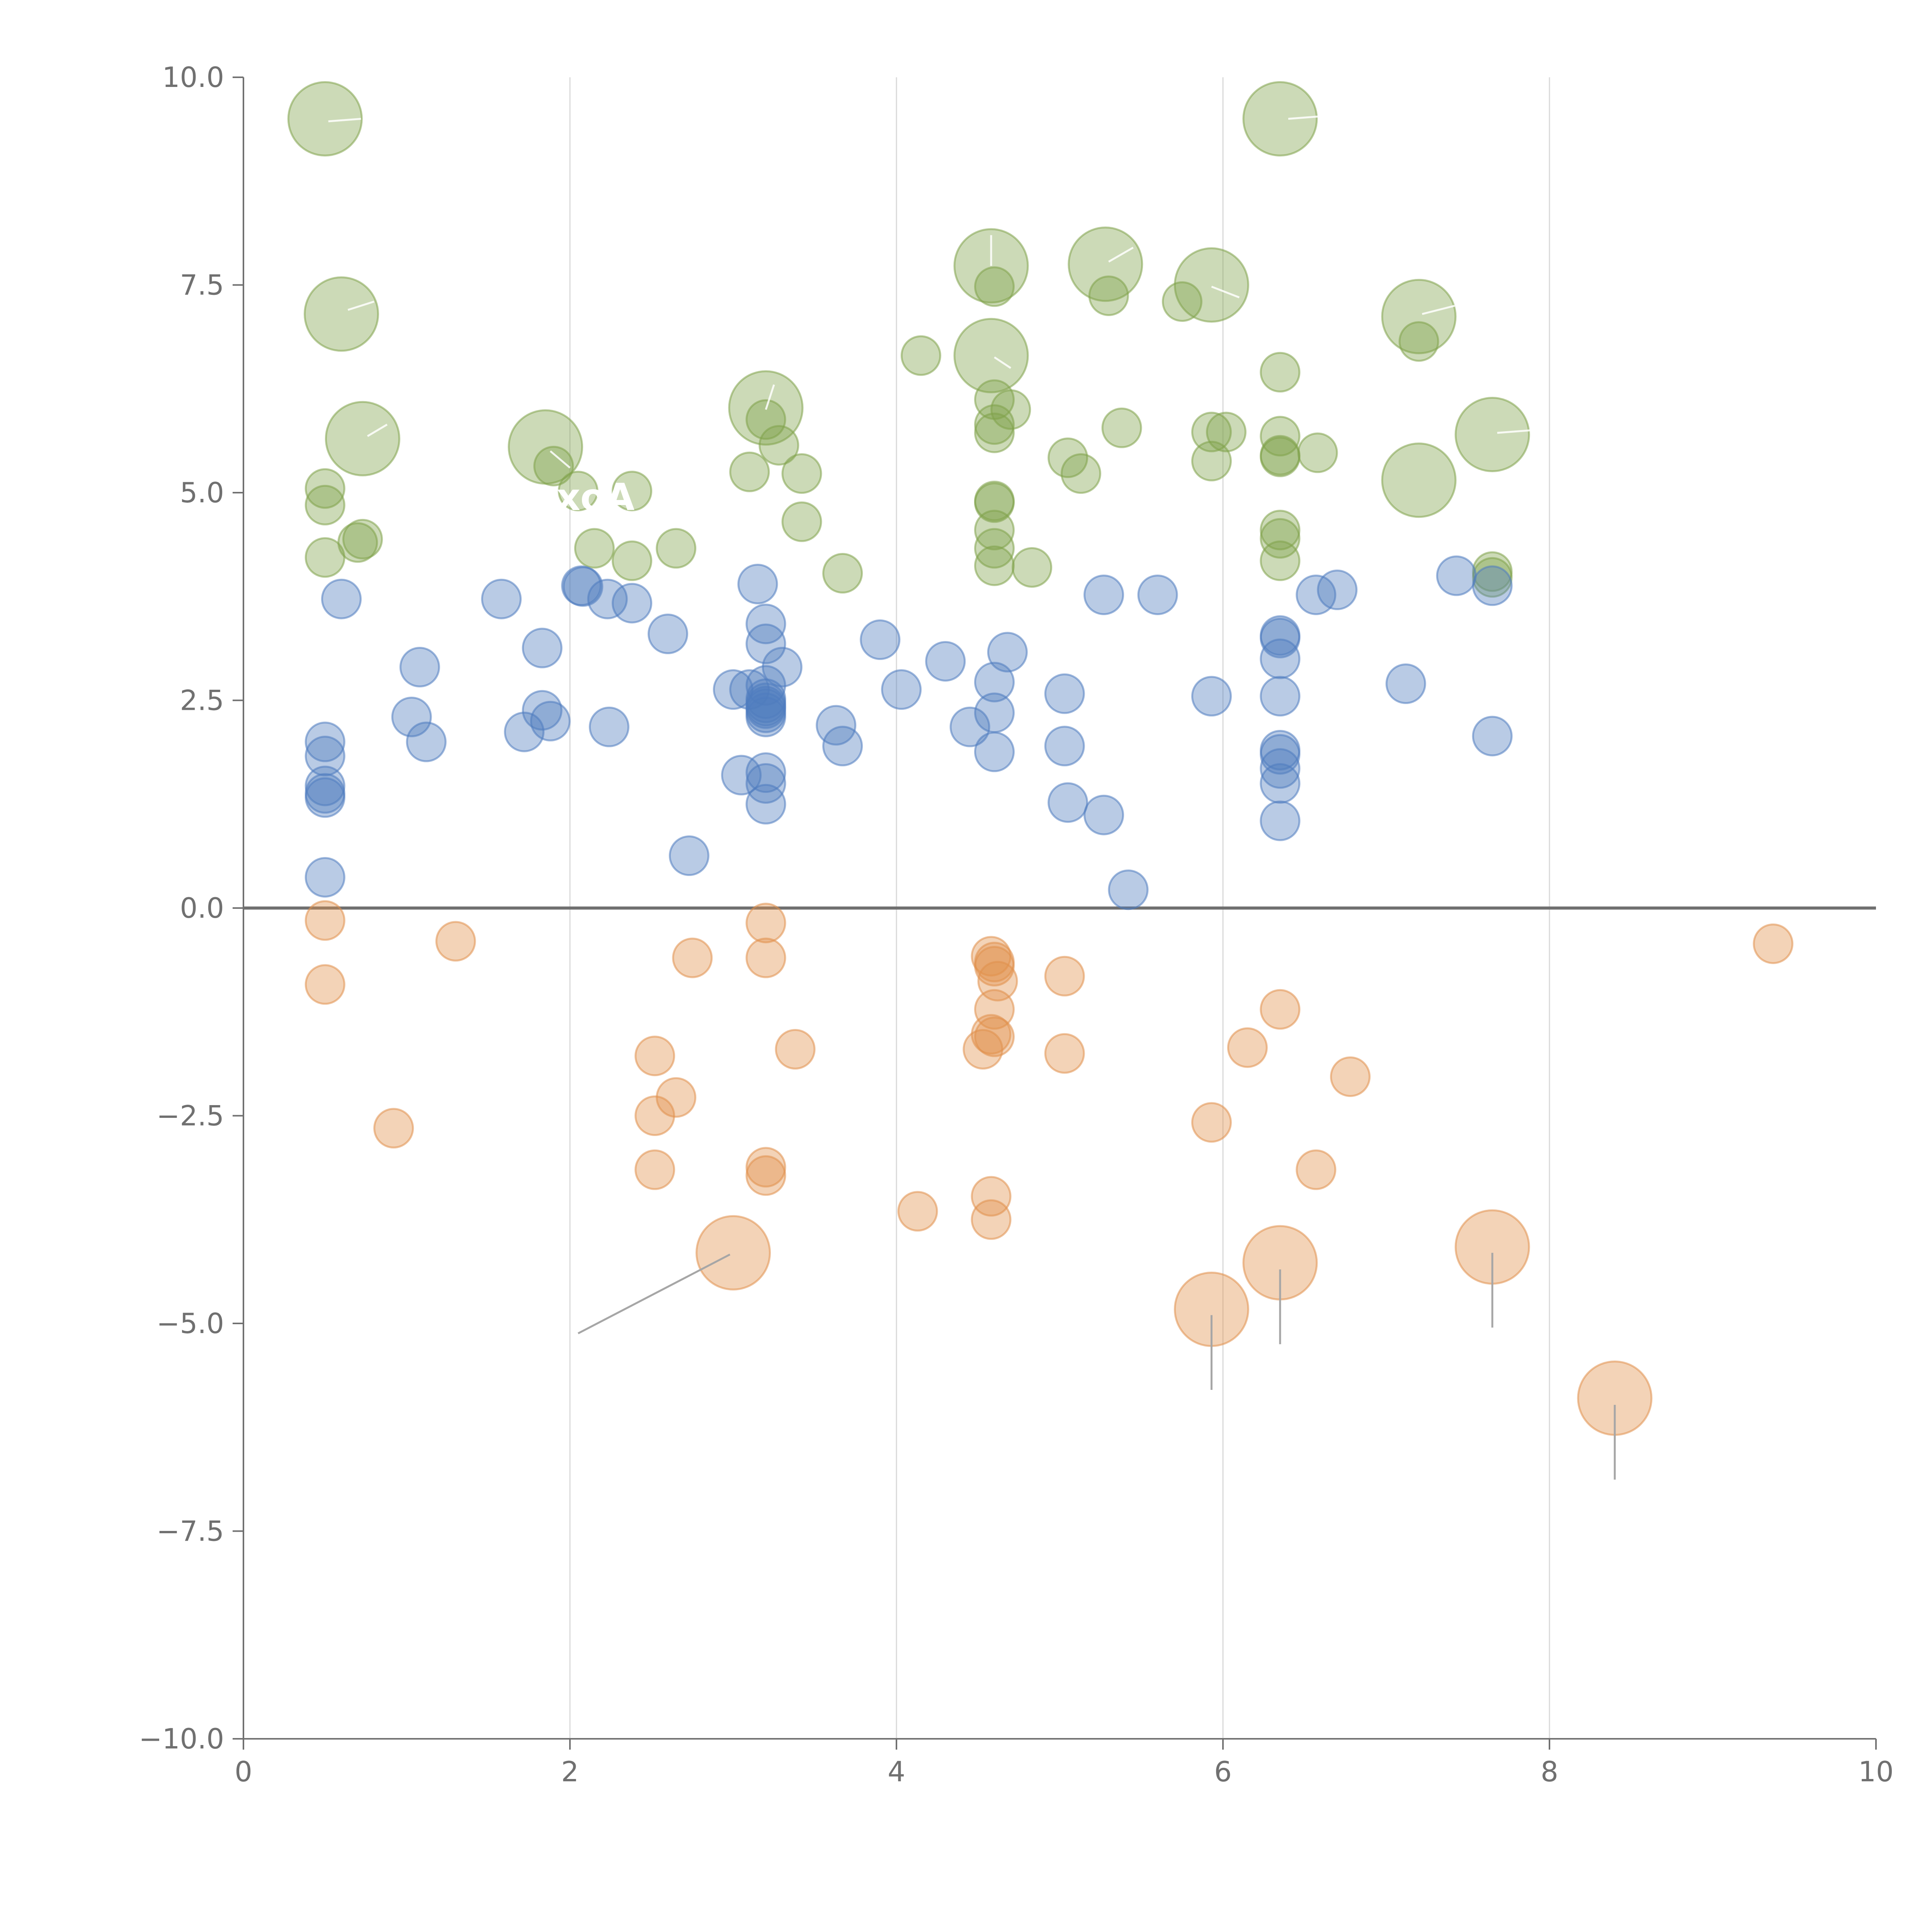  I want to click on y-tick-label: 7.5, so click(202, 285).